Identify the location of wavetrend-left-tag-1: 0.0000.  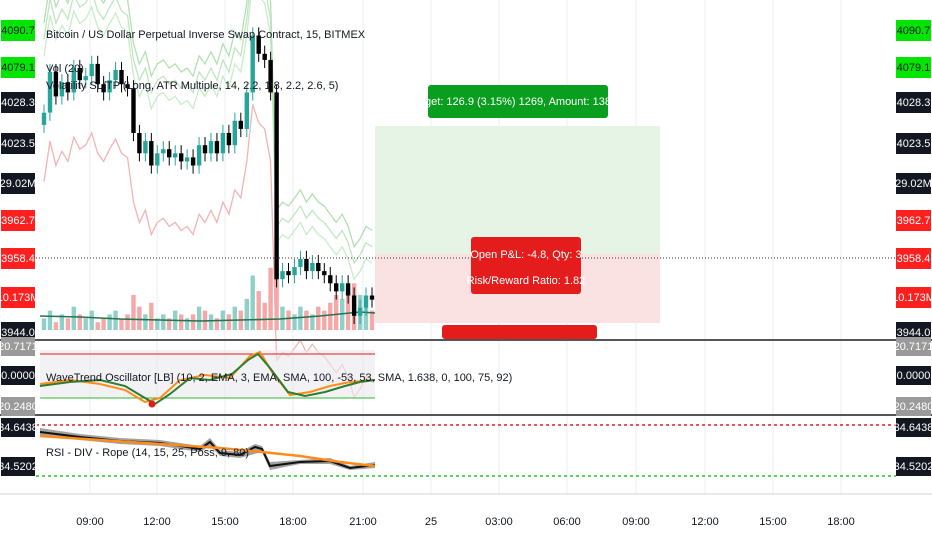
(18, 375).